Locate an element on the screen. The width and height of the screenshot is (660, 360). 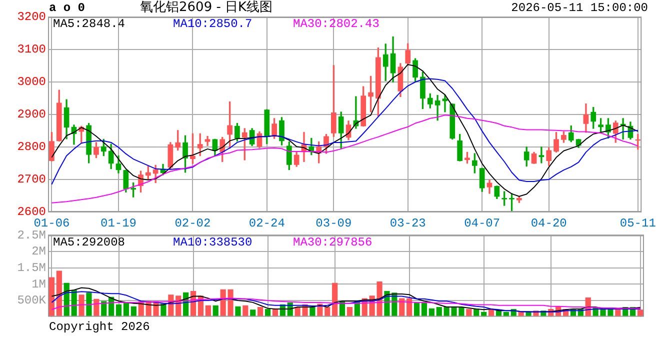
x-tick-label: 03-09 is located at coordinates (334, 223).